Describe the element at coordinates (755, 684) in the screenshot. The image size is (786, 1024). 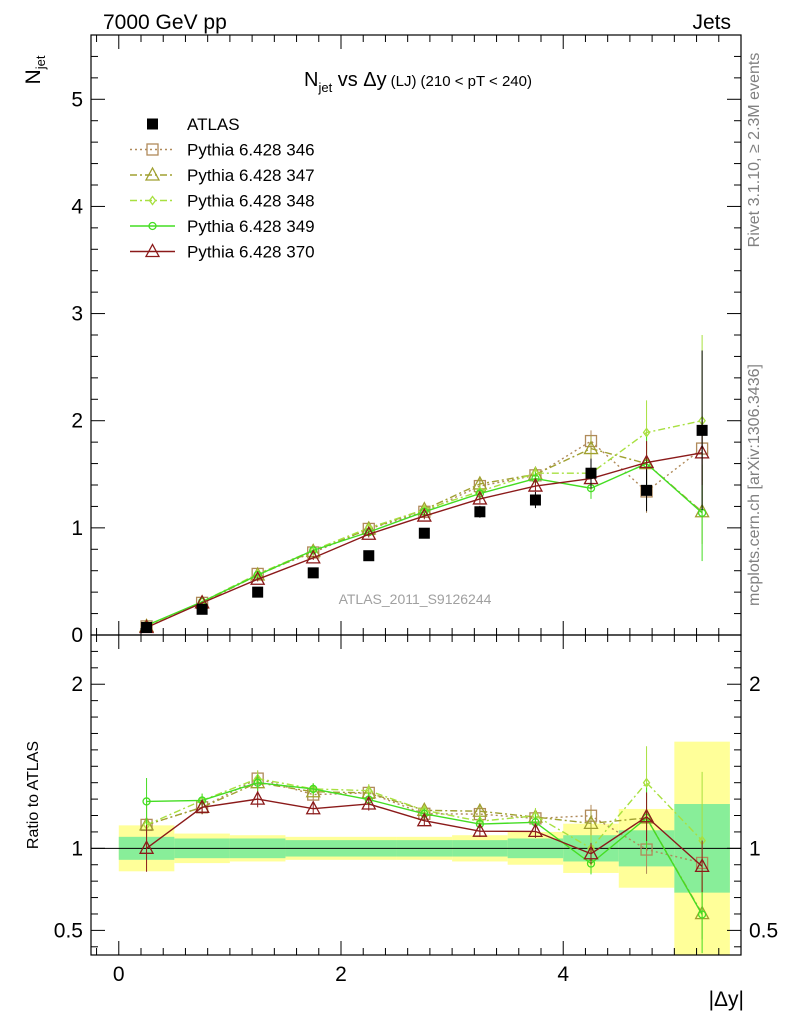
I see `ratio-y-tick-label-right: 2` at that location.